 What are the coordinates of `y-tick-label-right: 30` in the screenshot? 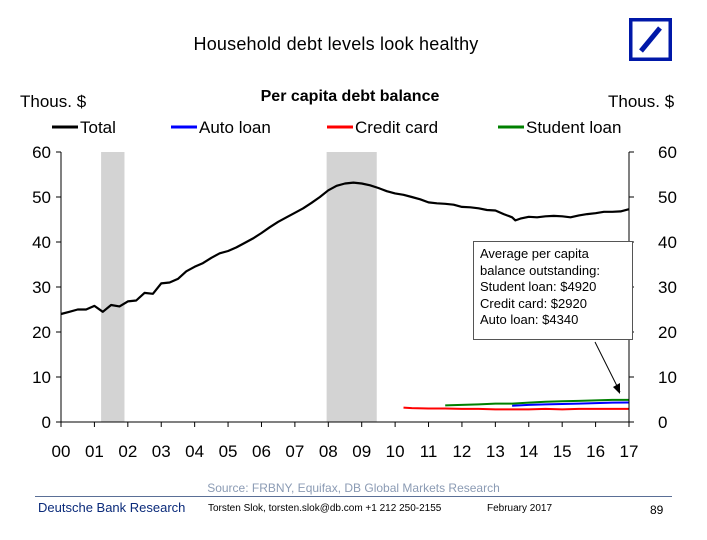 It's located at (667, 287).